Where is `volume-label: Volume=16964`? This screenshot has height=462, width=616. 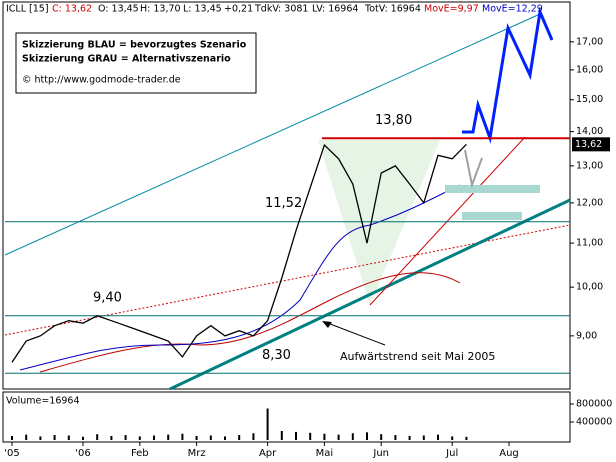 volume-label: Volume=16964 is located at coordinates (43, 401).